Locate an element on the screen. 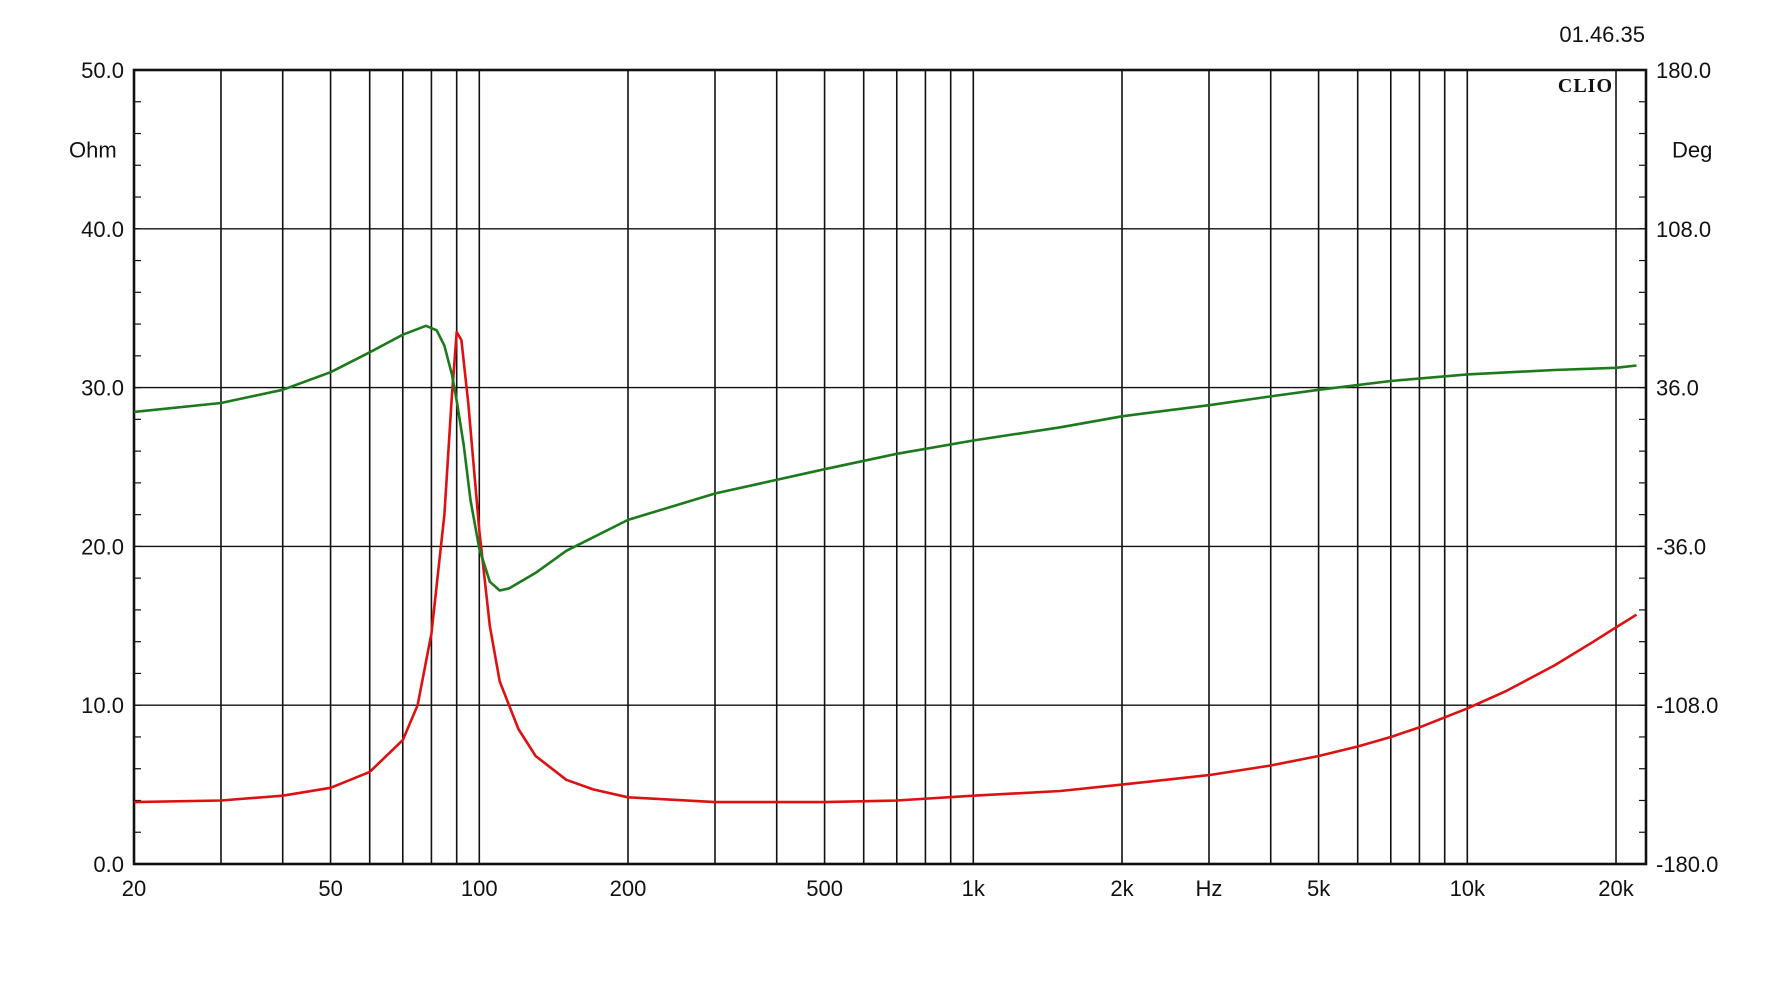 This screenshot has width=1772, height=1001. x-tick-label: 100 is located at coordinates (479, 888).